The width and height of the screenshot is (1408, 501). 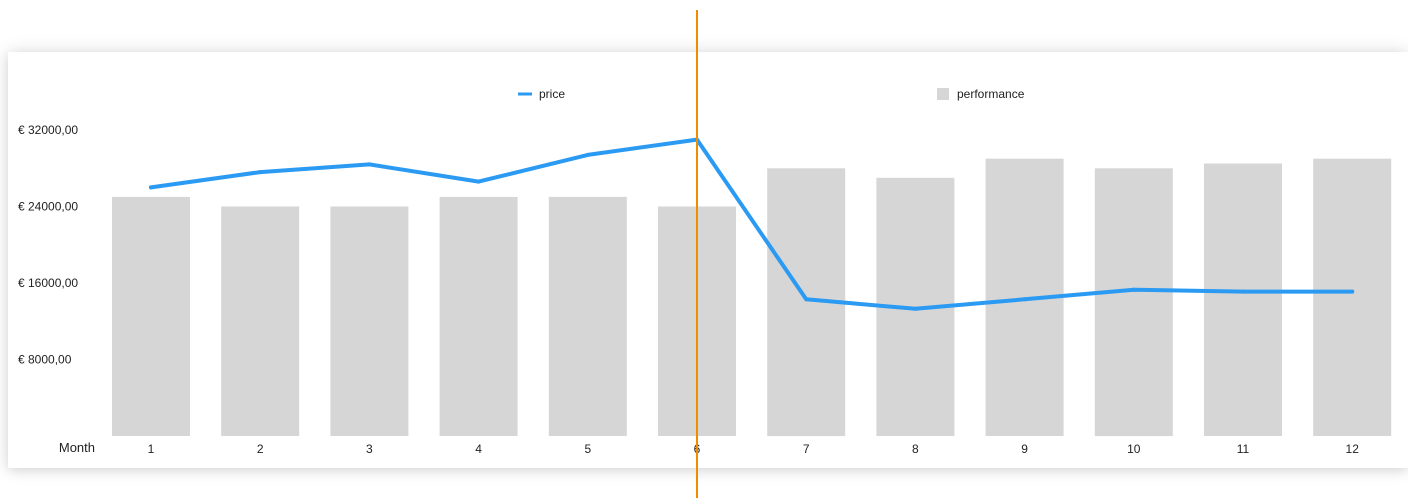 What do you see at coordinates (1243, 449) in the screenshot?
I see `x-tick-label-11: 11` at bounding box center [1243, 449].